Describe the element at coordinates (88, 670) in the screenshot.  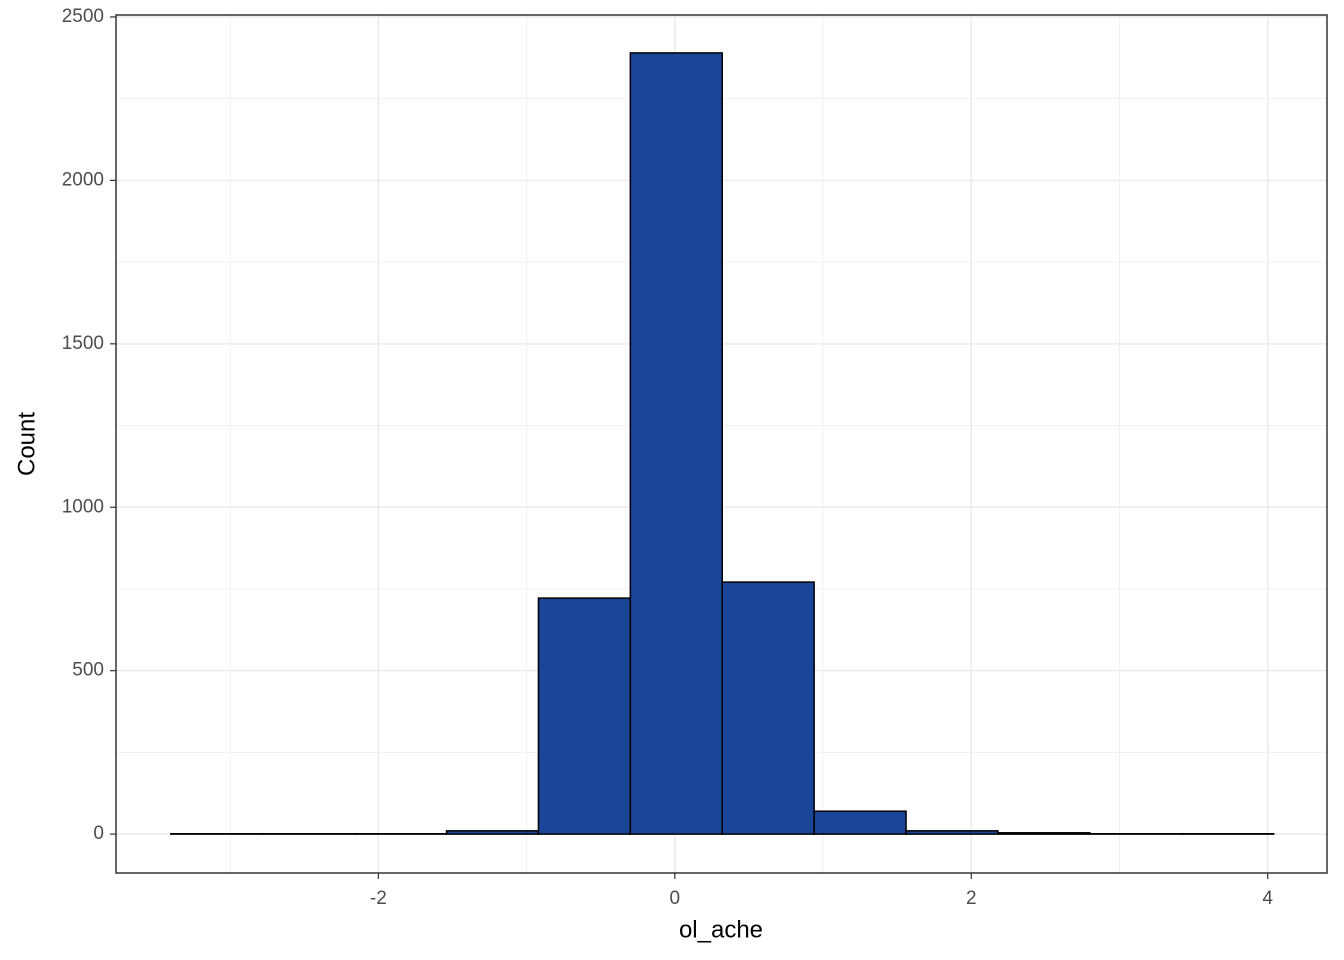
I see `y-tick-label: 500` at that location.